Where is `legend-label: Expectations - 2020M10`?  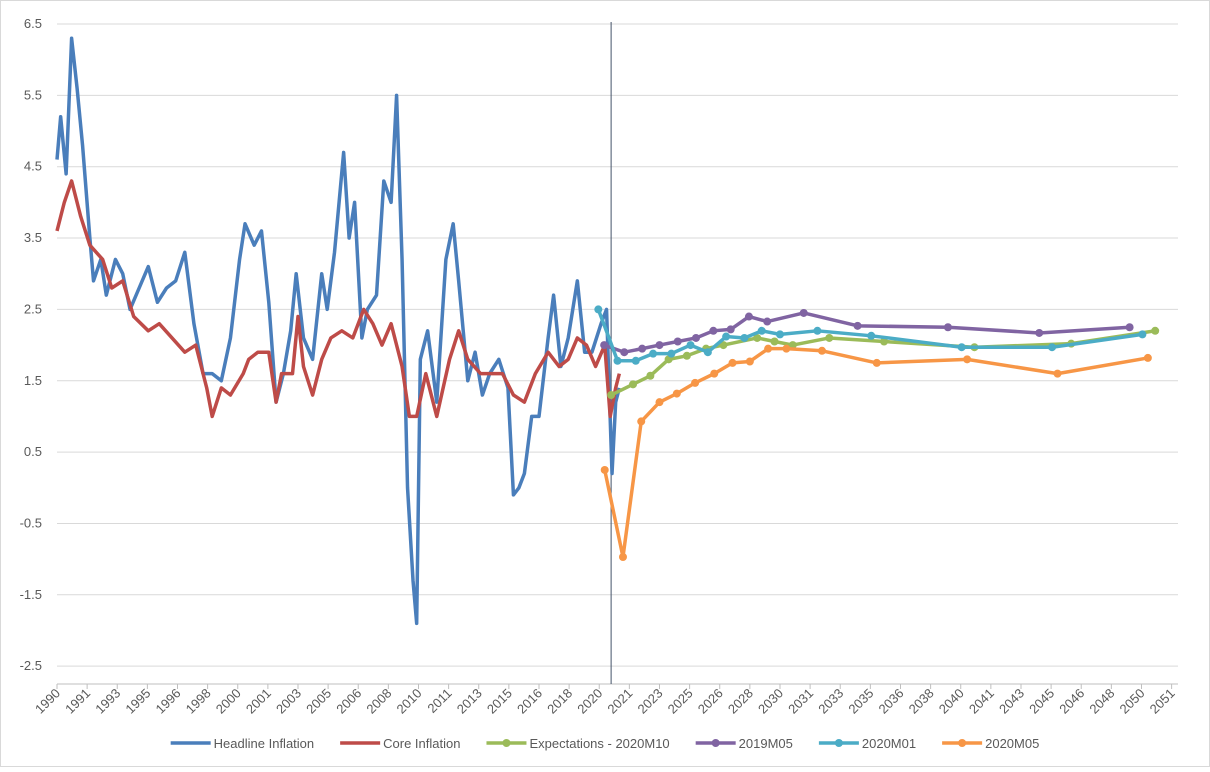
legend-label: Expectations - 2020M10 is located at coordinates (599, 743).